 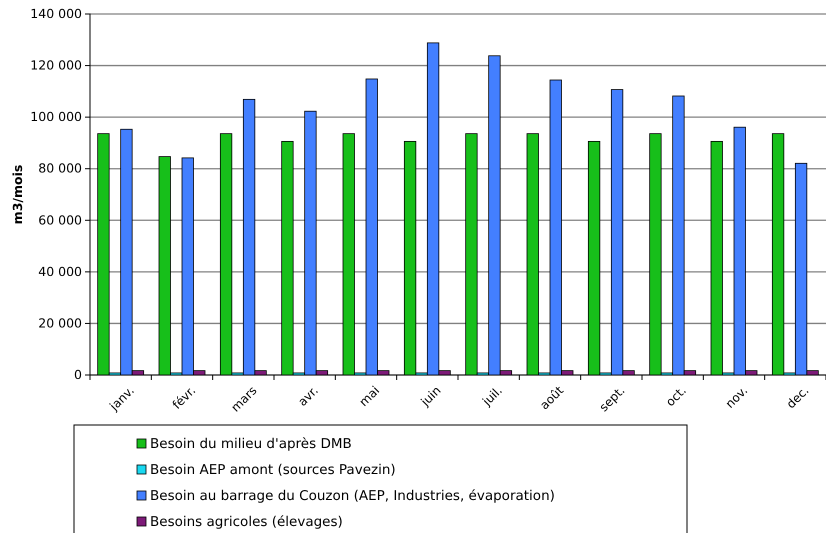 What do you see at coordinates (736, 397) in the screenshot?
I see `x-tick-label: nov.` at bounding box center [736, 397].